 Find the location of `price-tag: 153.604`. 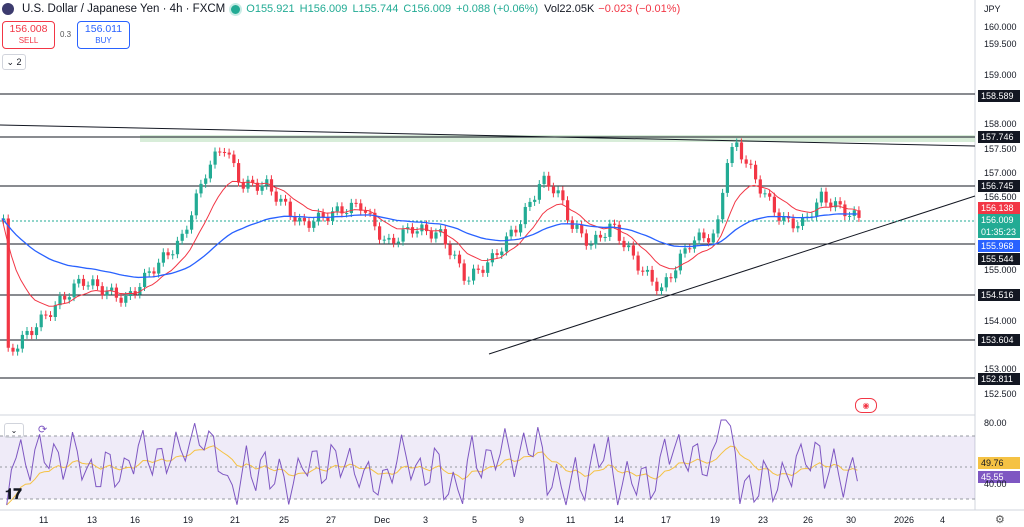

price-tag: 153.604 is located at coordinates (999, 340).